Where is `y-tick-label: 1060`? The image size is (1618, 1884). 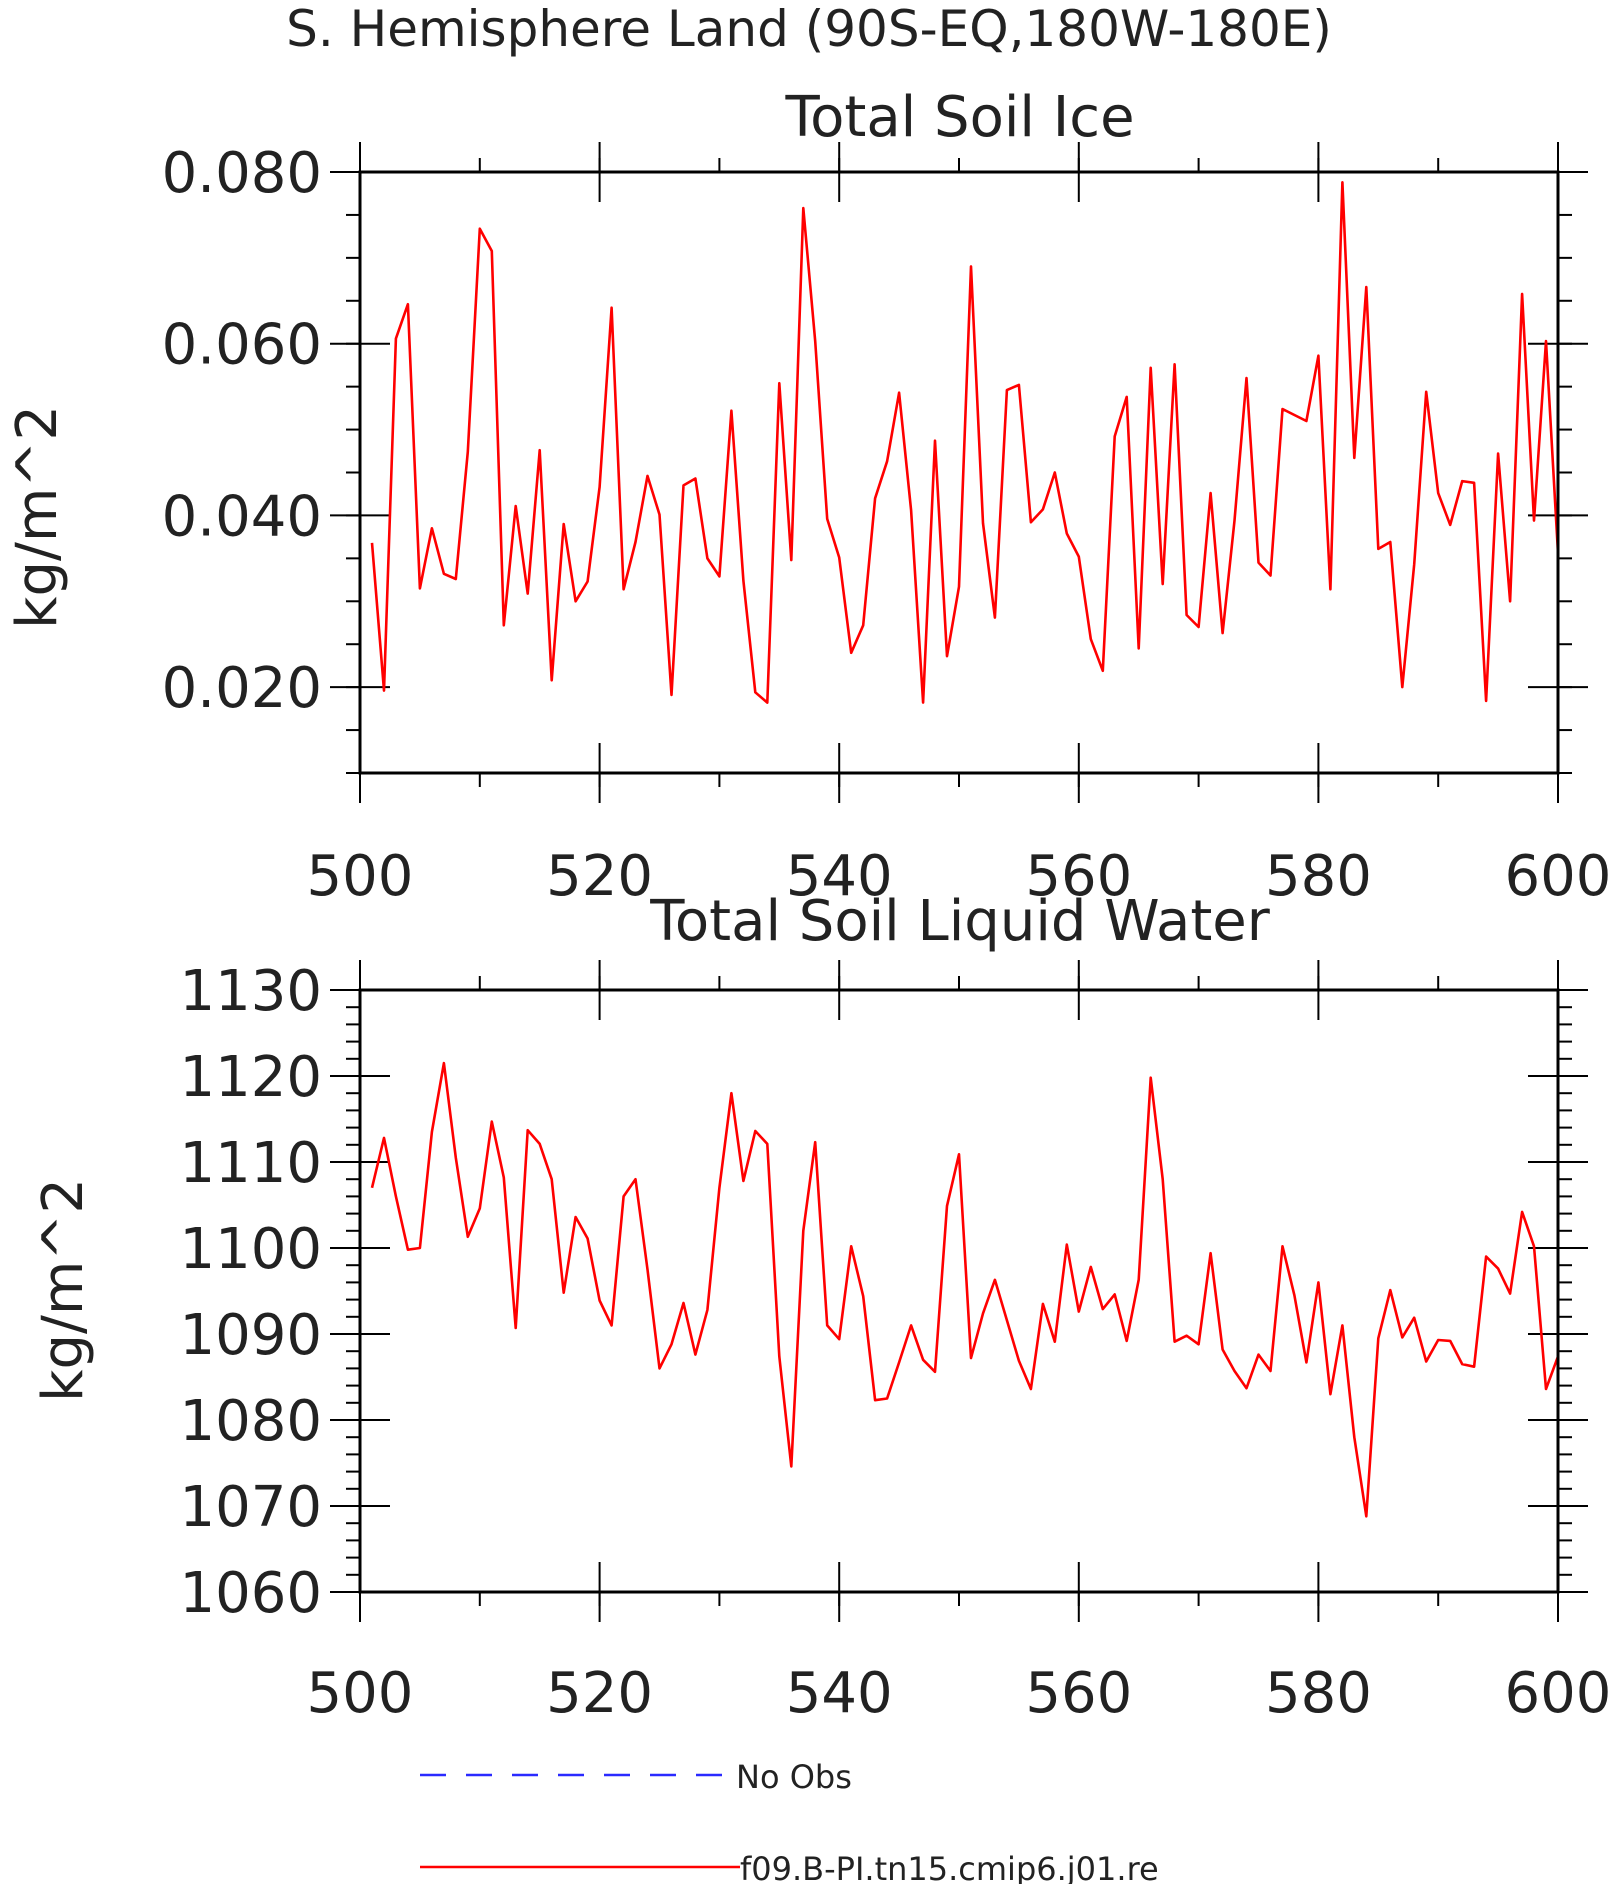
y-tick-label: 1060 is located at coordinates (250, 1593).